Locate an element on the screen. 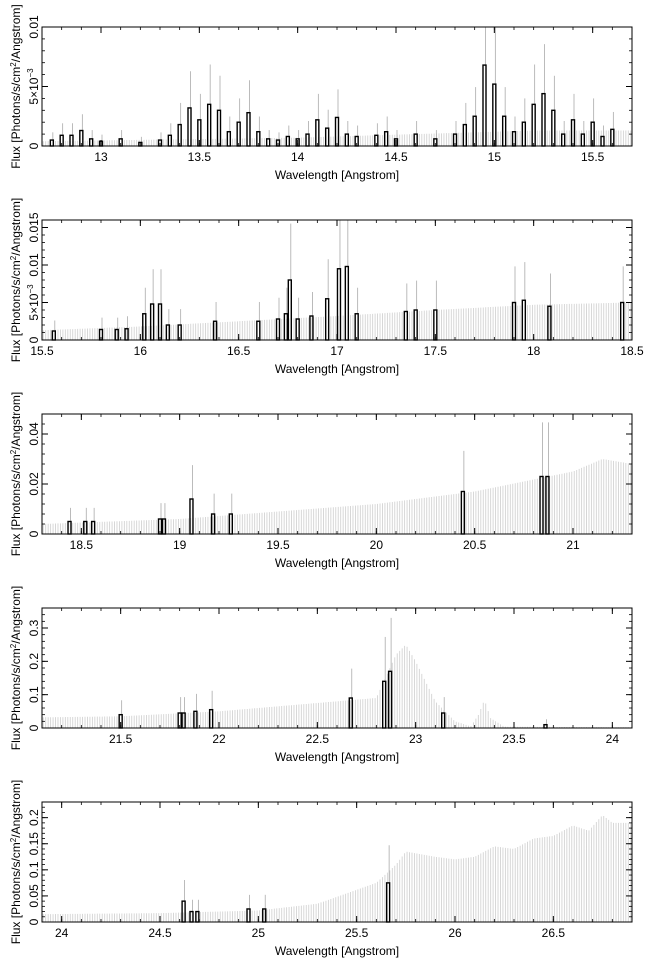 This screenshot has width=653, height=977. y-tick-label: 0.05 is located at coordinates (34, 896).